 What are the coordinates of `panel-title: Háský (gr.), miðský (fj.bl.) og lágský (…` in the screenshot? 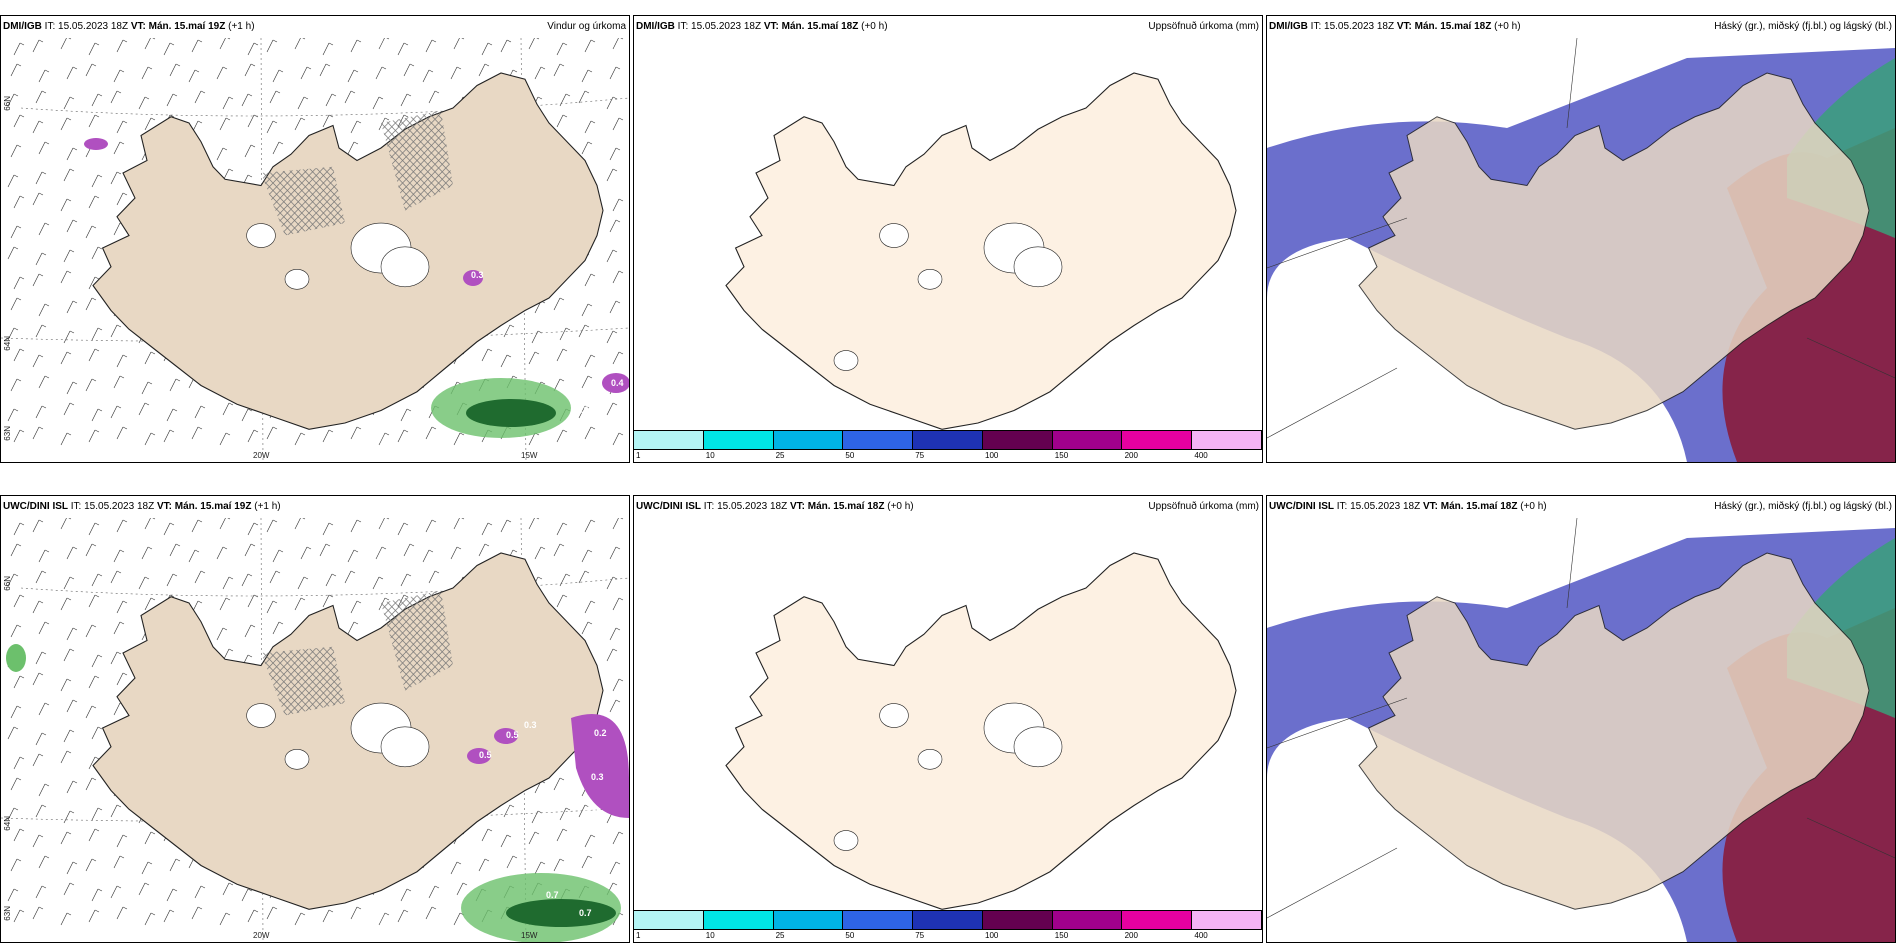 It's located at (1803, 506).